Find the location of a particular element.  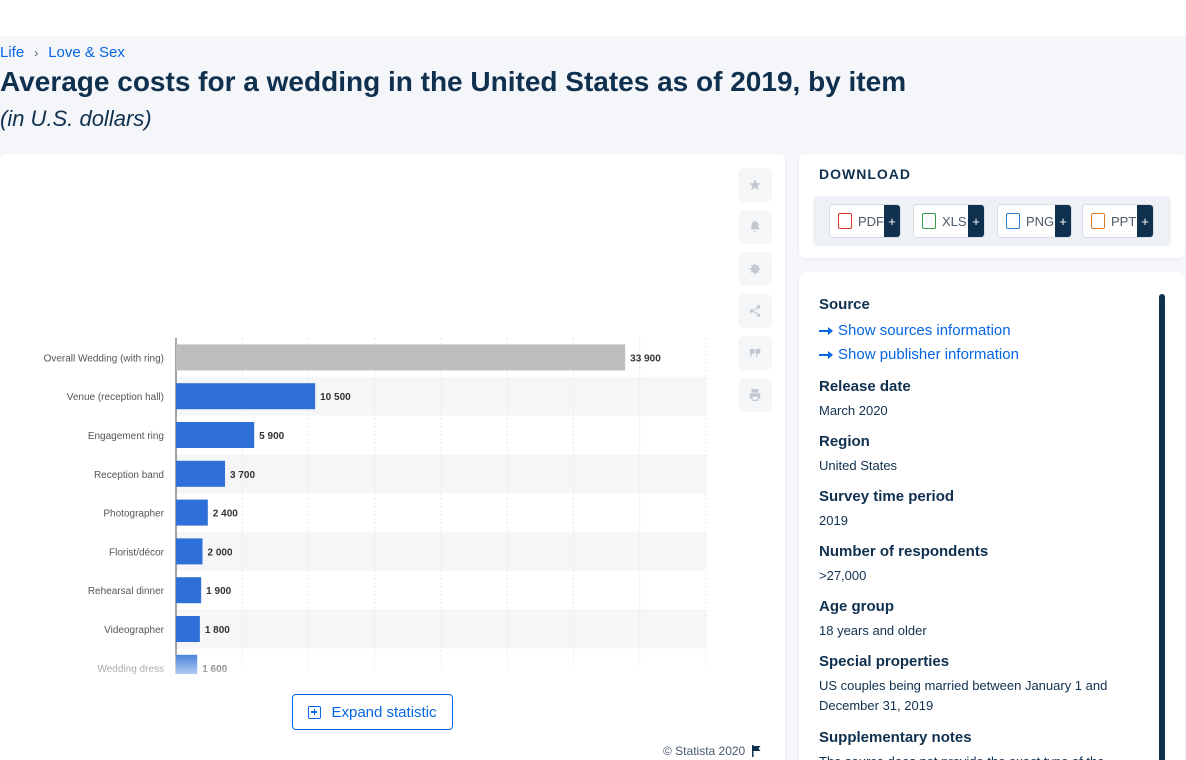

value-label: 1 900 is located at coordinates (218, 591).